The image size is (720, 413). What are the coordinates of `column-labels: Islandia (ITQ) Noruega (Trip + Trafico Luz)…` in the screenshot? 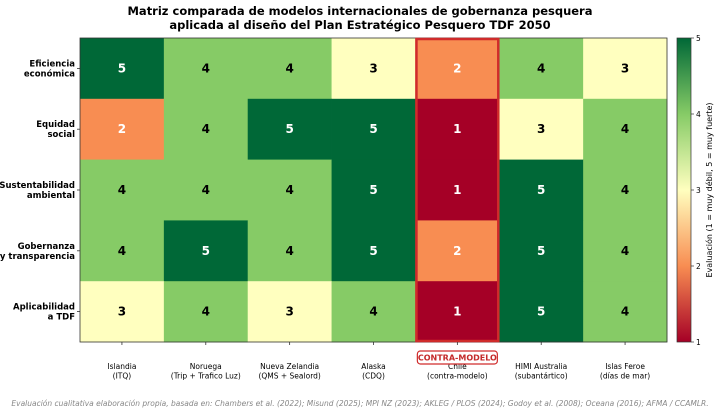 It's located at (378, 361).